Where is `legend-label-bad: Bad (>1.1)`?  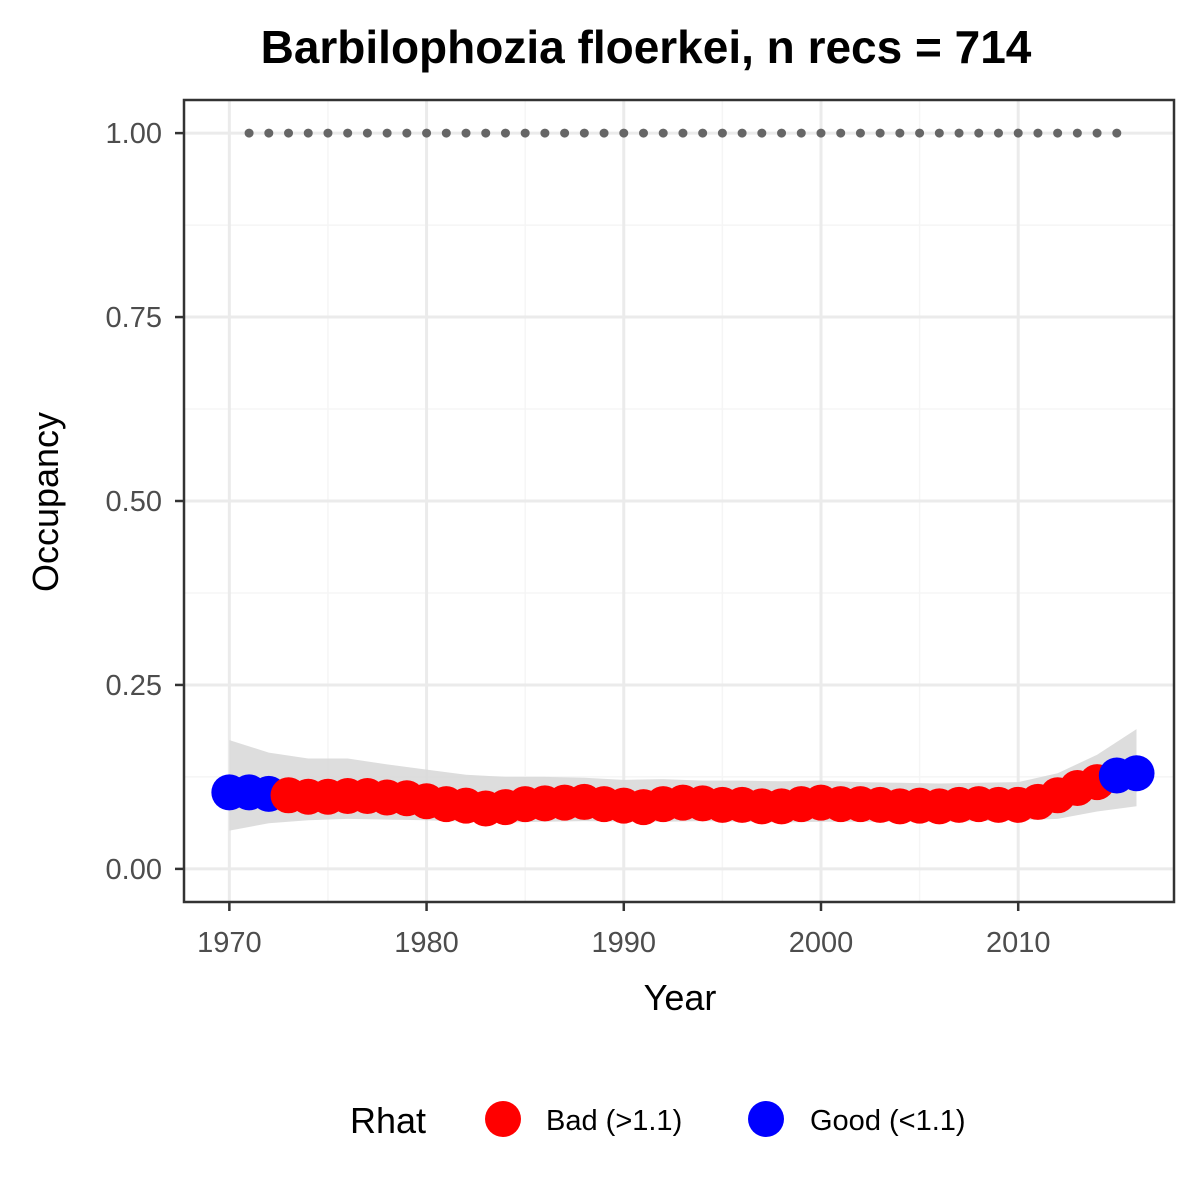 legend-label-bad: Bad (>1.1) is located at coordinates (614, 1121).